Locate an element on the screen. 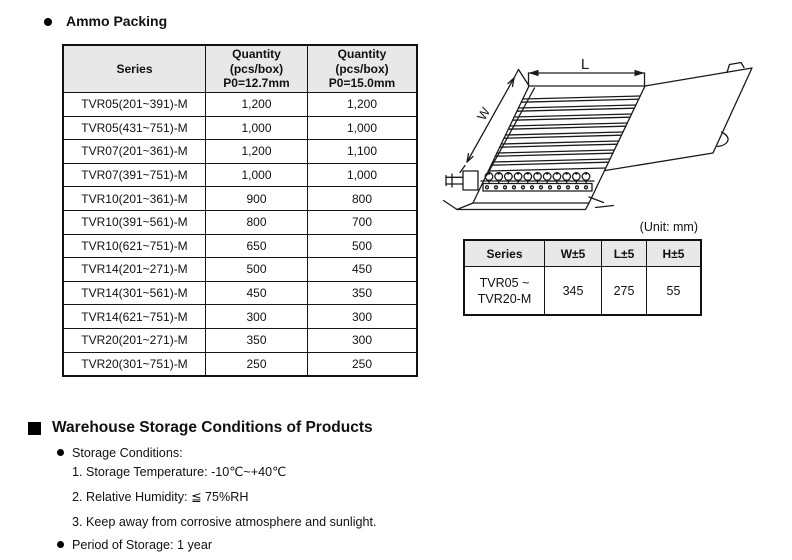 This screenshot has width=792, height=560. series-cell: TVR05(431~751)-M is located at coordinates (134, 128).